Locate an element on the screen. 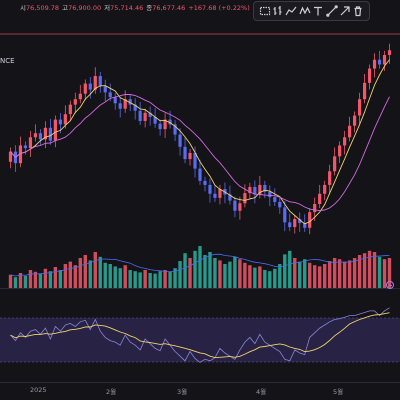  x-axis-label-may: 5월 is located at coordinates (338, 392).